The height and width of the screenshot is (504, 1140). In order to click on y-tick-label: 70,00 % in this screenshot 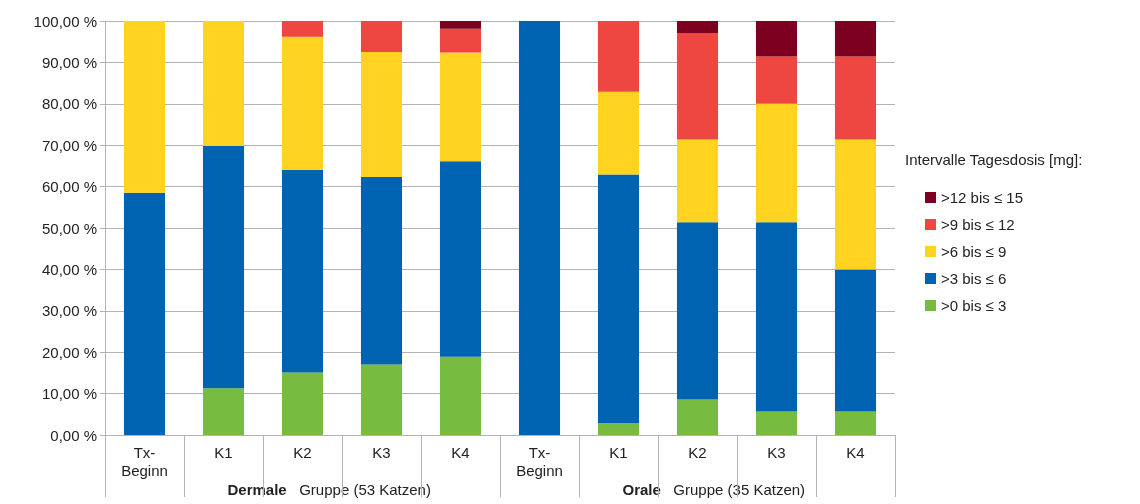, I will do `click(69, 145)`.